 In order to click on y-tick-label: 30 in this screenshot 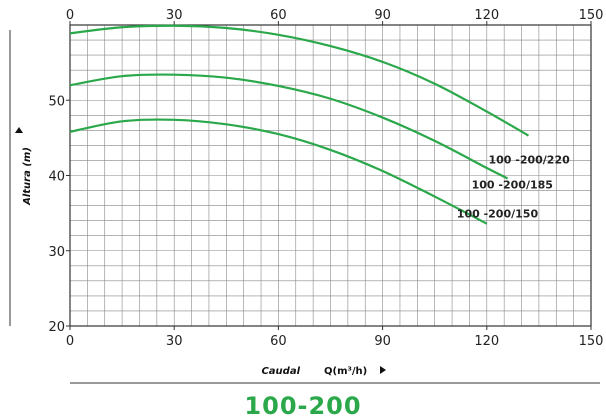, I will do `click(56, 252)`.